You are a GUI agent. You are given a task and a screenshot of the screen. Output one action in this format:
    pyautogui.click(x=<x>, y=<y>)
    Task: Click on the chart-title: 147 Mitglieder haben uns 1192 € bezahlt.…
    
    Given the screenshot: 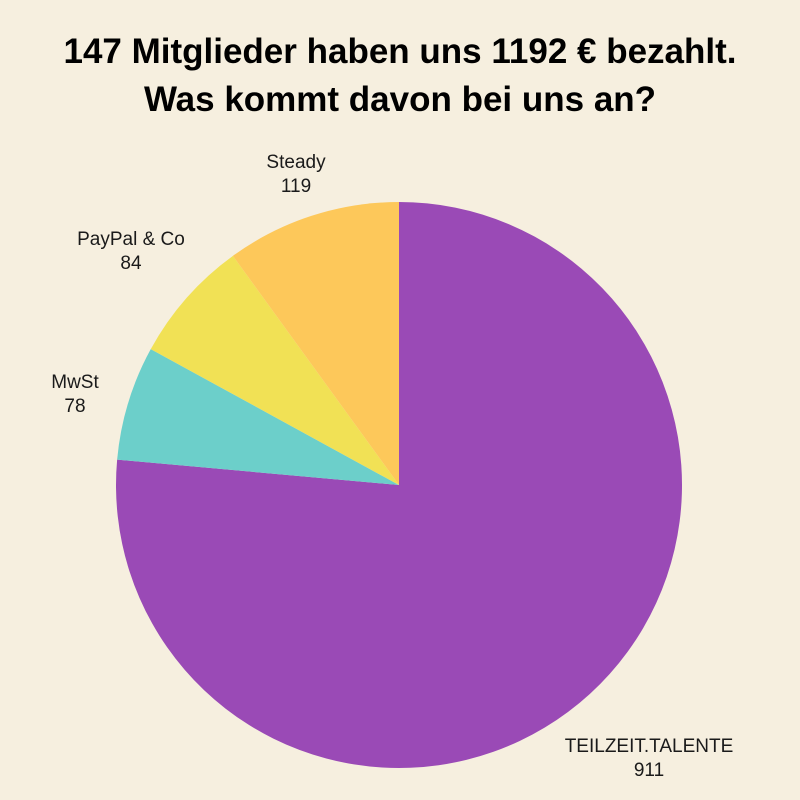 What is the action you would take?
    pyautogui.click(x=400, y=76)
    